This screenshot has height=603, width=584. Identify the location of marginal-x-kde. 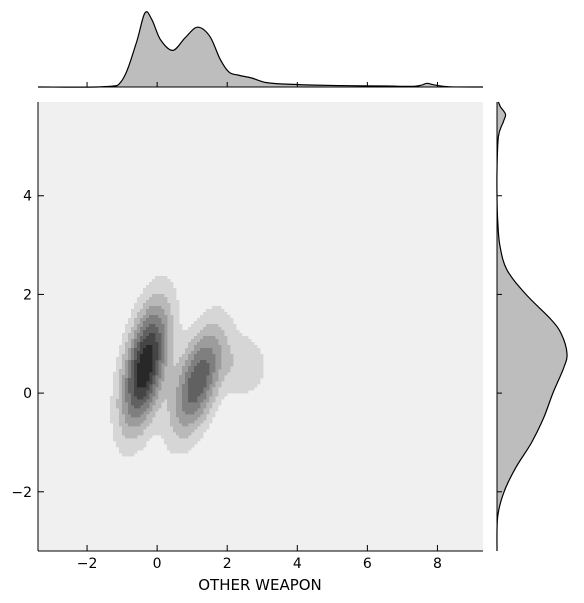
(260, 49).